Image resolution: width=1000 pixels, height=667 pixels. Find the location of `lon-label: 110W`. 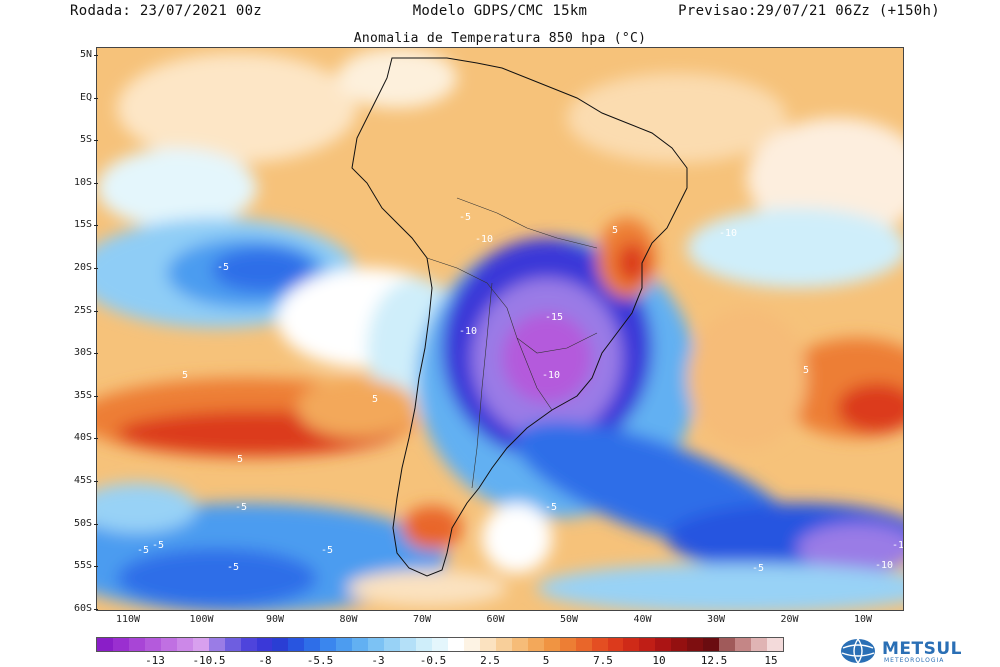

lon-label: 110W is located at coordinates (128, 619).